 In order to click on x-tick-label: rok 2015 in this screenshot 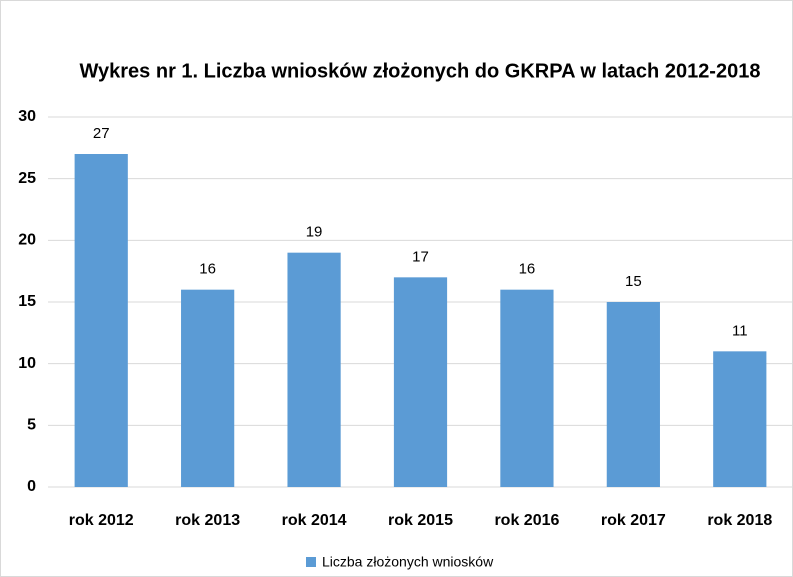, I will do `click(420, 520)`.